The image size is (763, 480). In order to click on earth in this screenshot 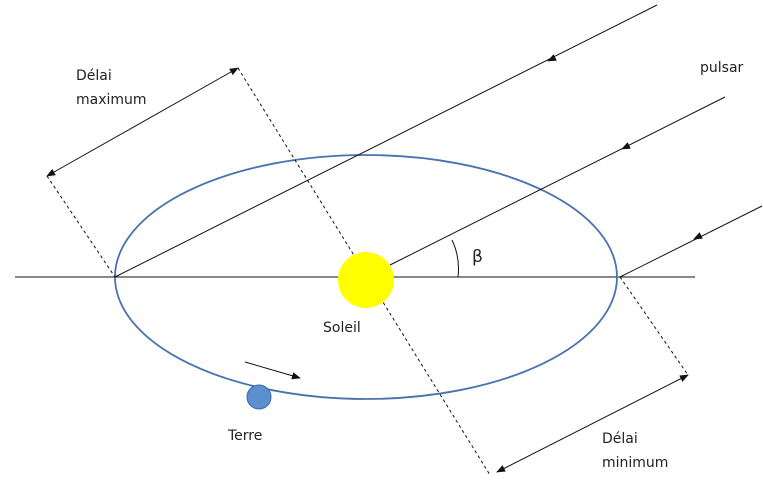, I will do `click(259, 397)`.